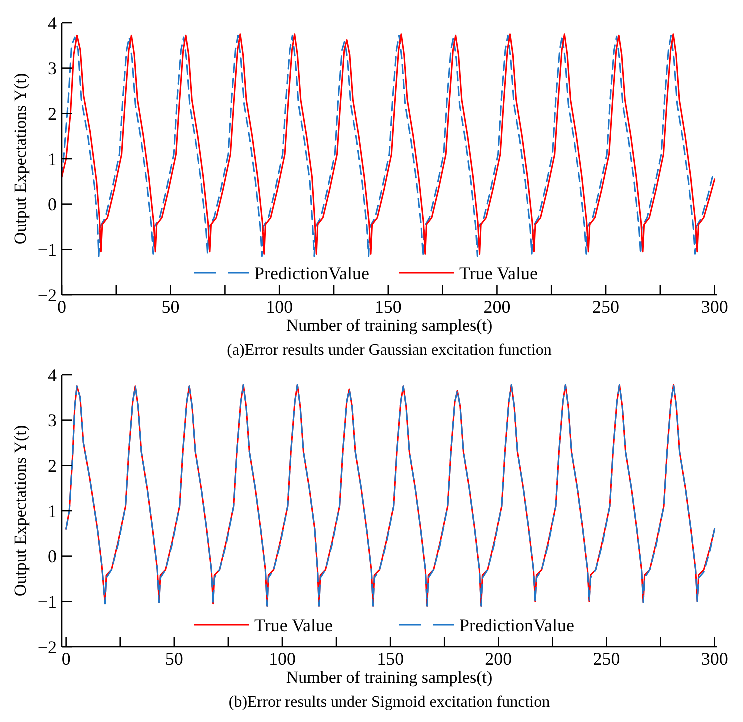 This screenshot has width=743, height=722. I want to click on text: (a)Error results under Gaussian excitation function, so click(389, 350).